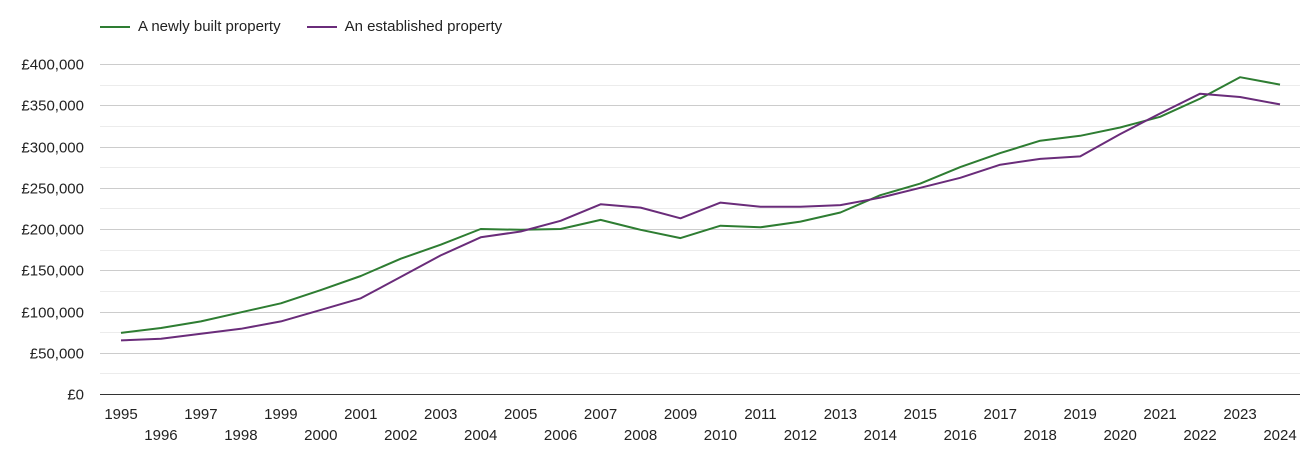 Image resolution: width=1305 pixels, height=450 pixels. What do you see at coordinates (120, 414) in the screenshot?
I see `x-tick-label: 1995` at bounding box center [120, 414].